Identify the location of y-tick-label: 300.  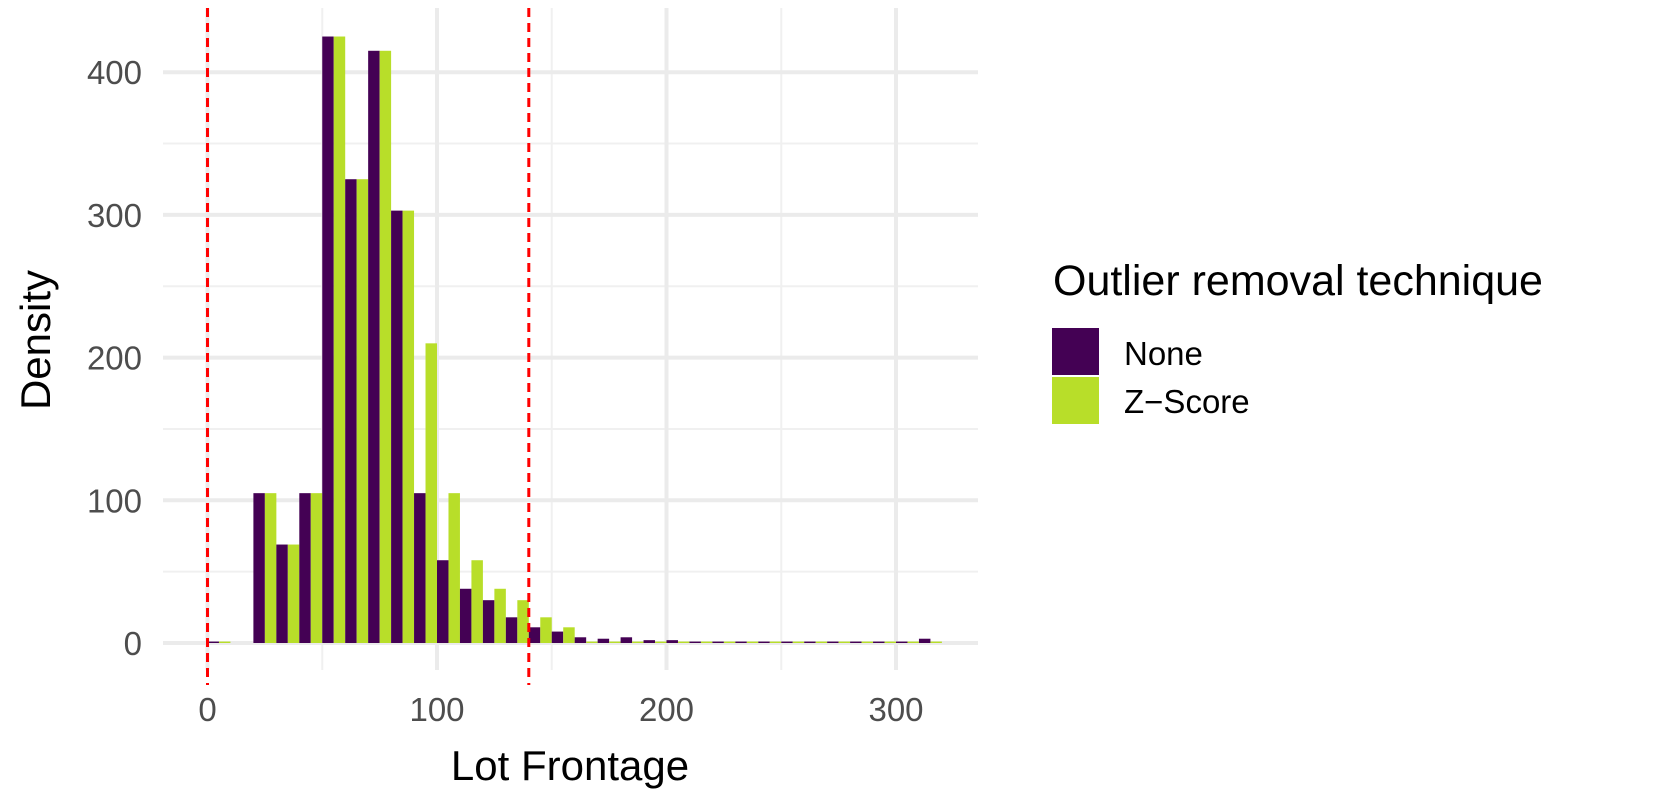
(114, 215).